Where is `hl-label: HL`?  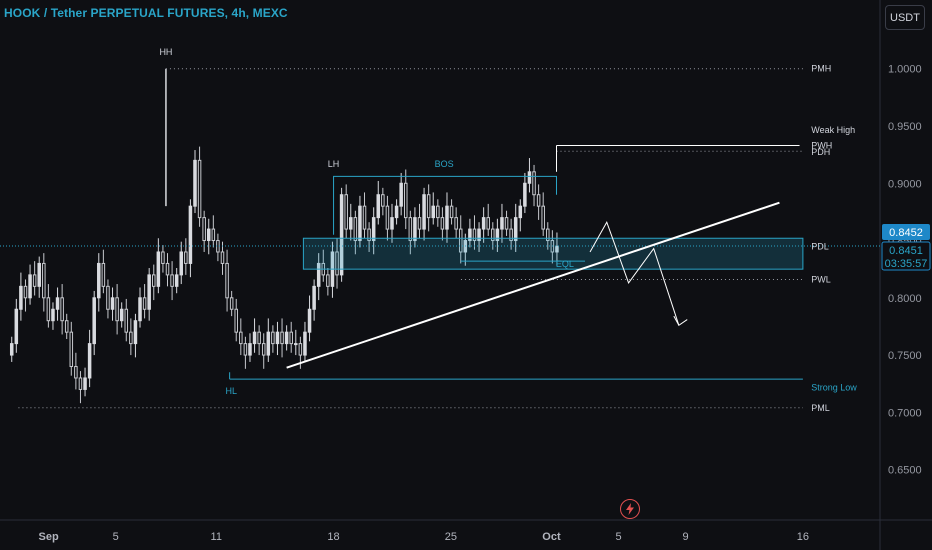 hl-label: HL is located at coordinates (232, 391).